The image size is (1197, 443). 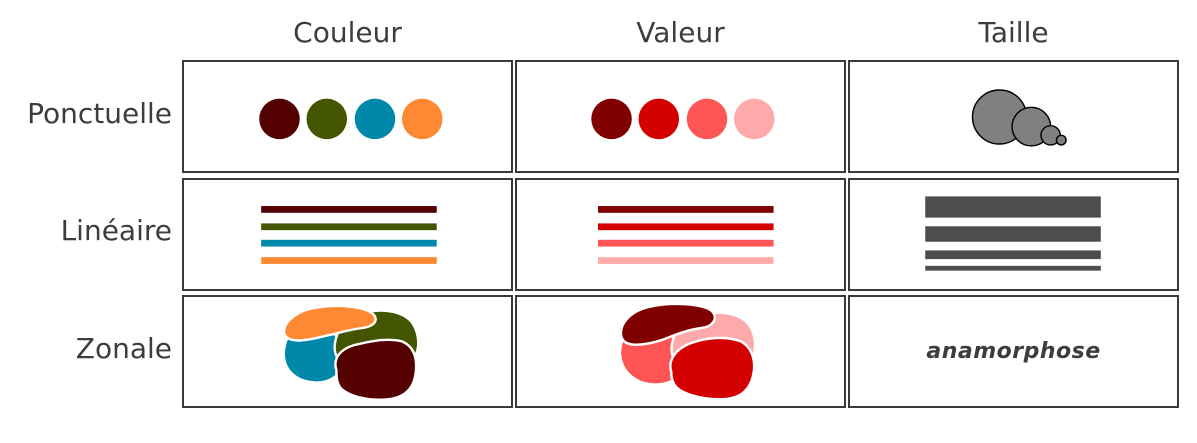 I want to click on cell-zonale-couleur, so click(x=347, y=351).